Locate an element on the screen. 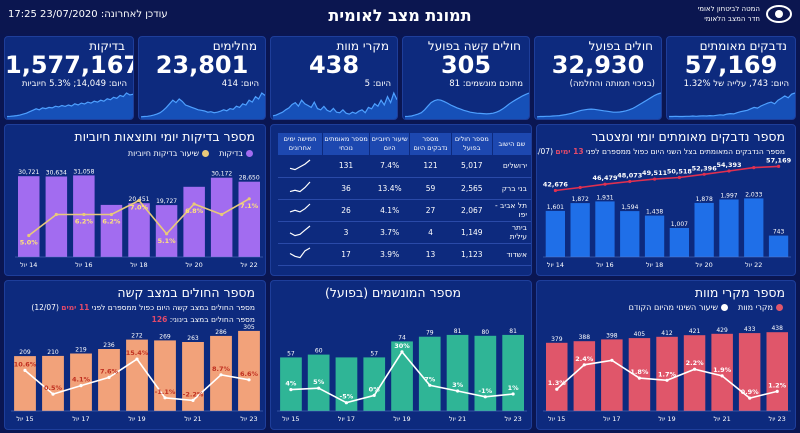 The image size is (800, 433). value-label: 2,033 is located at coordinates (753, 194).